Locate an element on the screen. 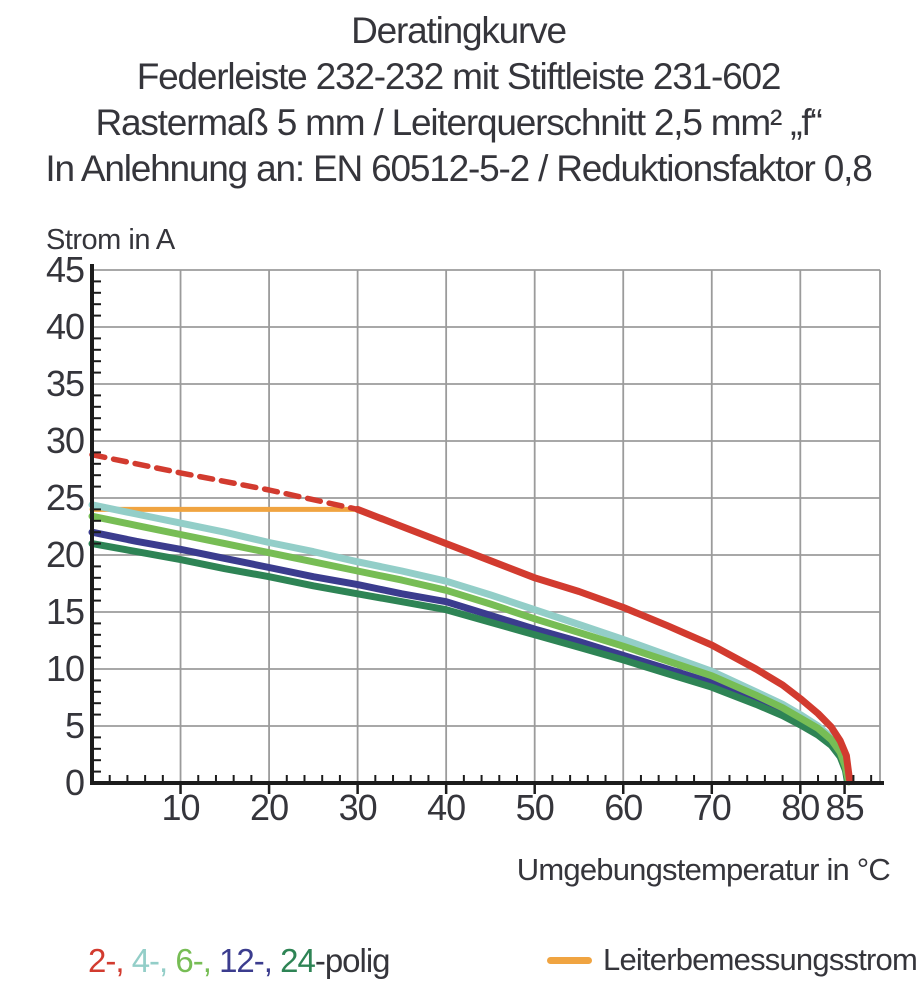 This screenshot has width=917, height=1000. legend-pole-24: 24 is located at coordinates (298, 960).